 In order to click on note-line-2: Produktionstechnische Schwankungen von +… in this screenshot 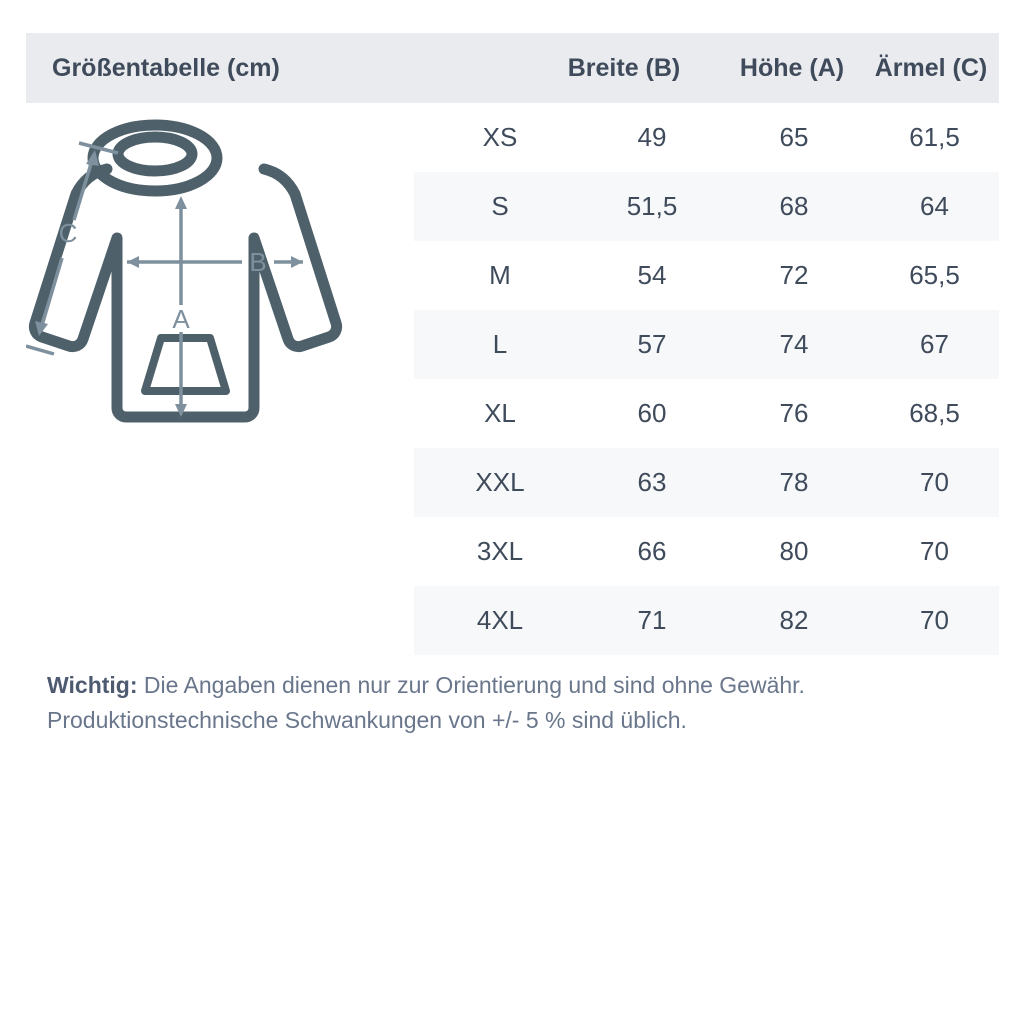, I will do `click(367, 720)`.